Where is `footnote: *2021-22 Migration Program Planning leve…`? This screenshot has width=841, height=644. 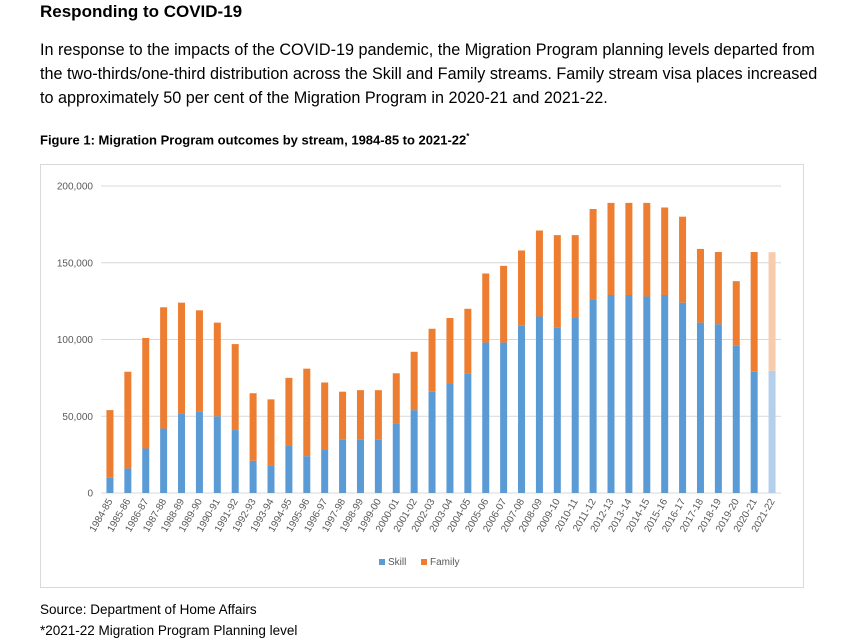
footnote: *2021-22 Migration Program Planning leve… is located at coordinates (169, 630).